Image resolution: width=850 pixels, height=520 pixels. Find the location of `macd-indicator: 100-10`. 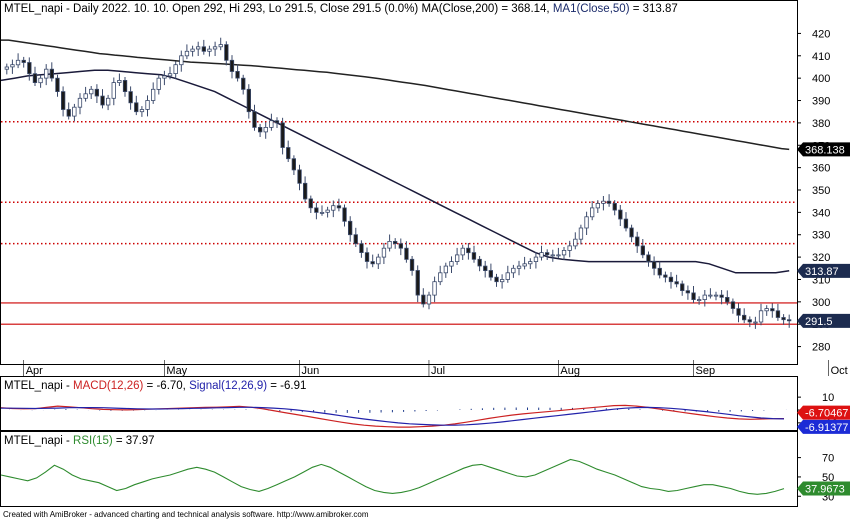

macd-indicator: 100-10 is located at coordinates (419, 411).